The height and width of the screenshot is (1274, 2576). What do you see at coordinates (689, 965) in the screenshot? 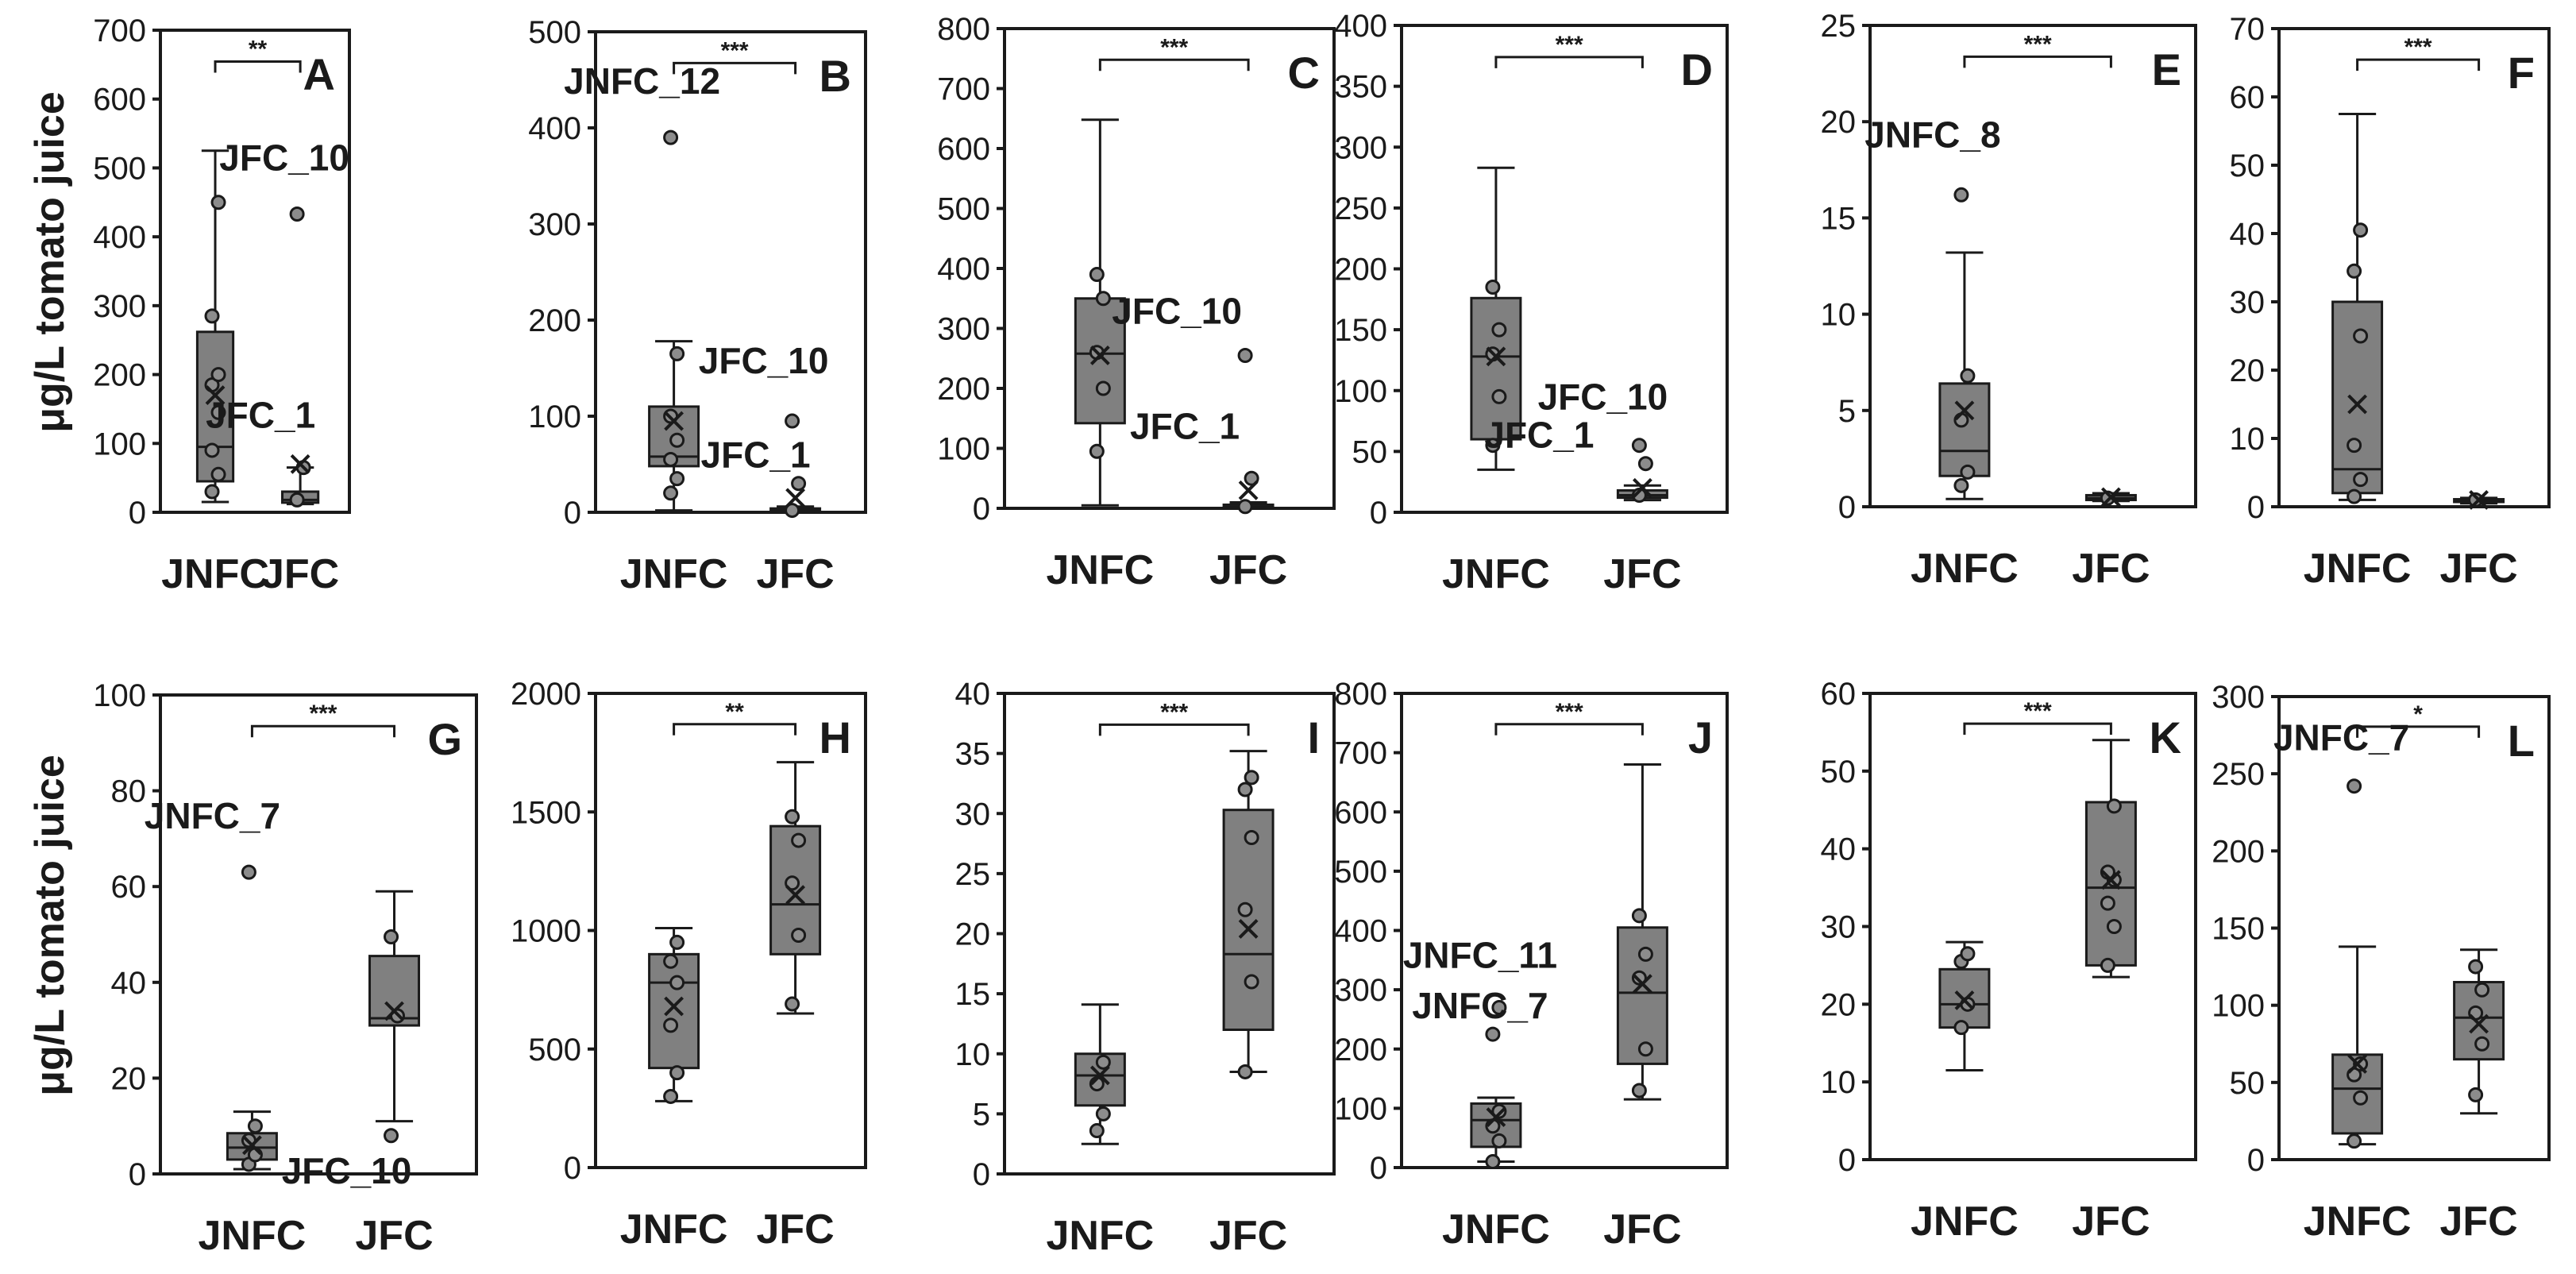
I see `panel-h: 0 500 1000 1500 2000 JNFC JFC H **` at bounding box center [689, 965].